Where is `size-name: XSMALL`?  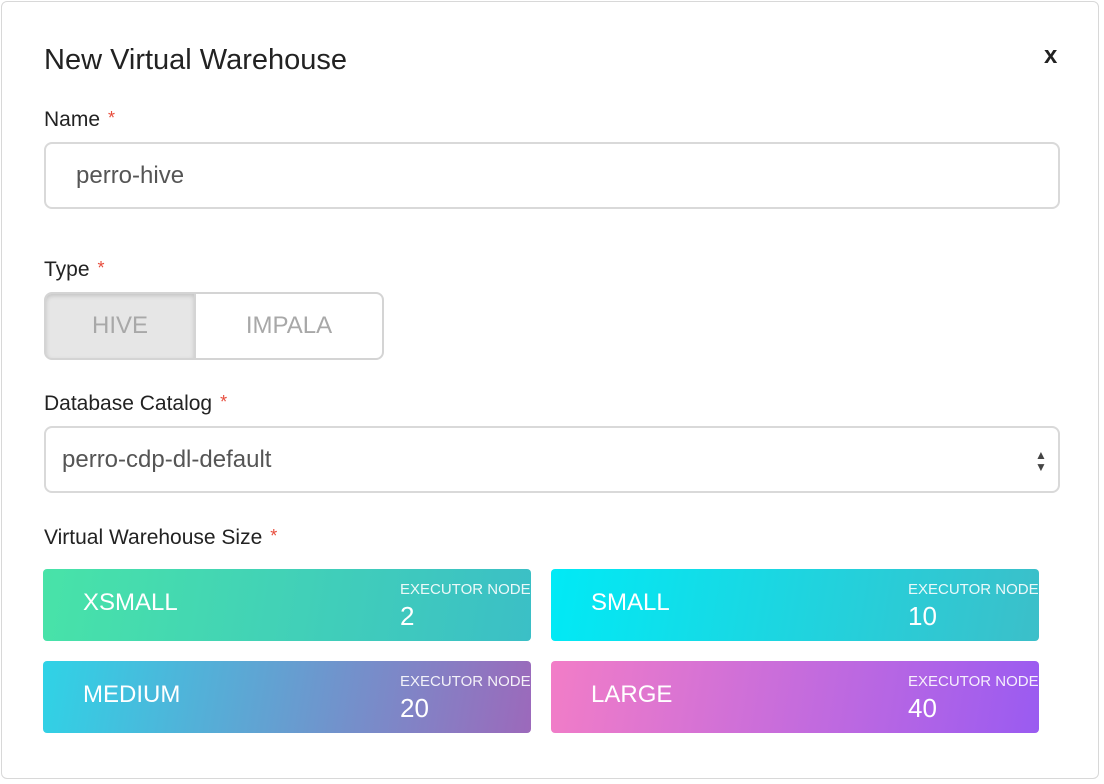 size-name: XSMALL is located at coordinates (130, 602).